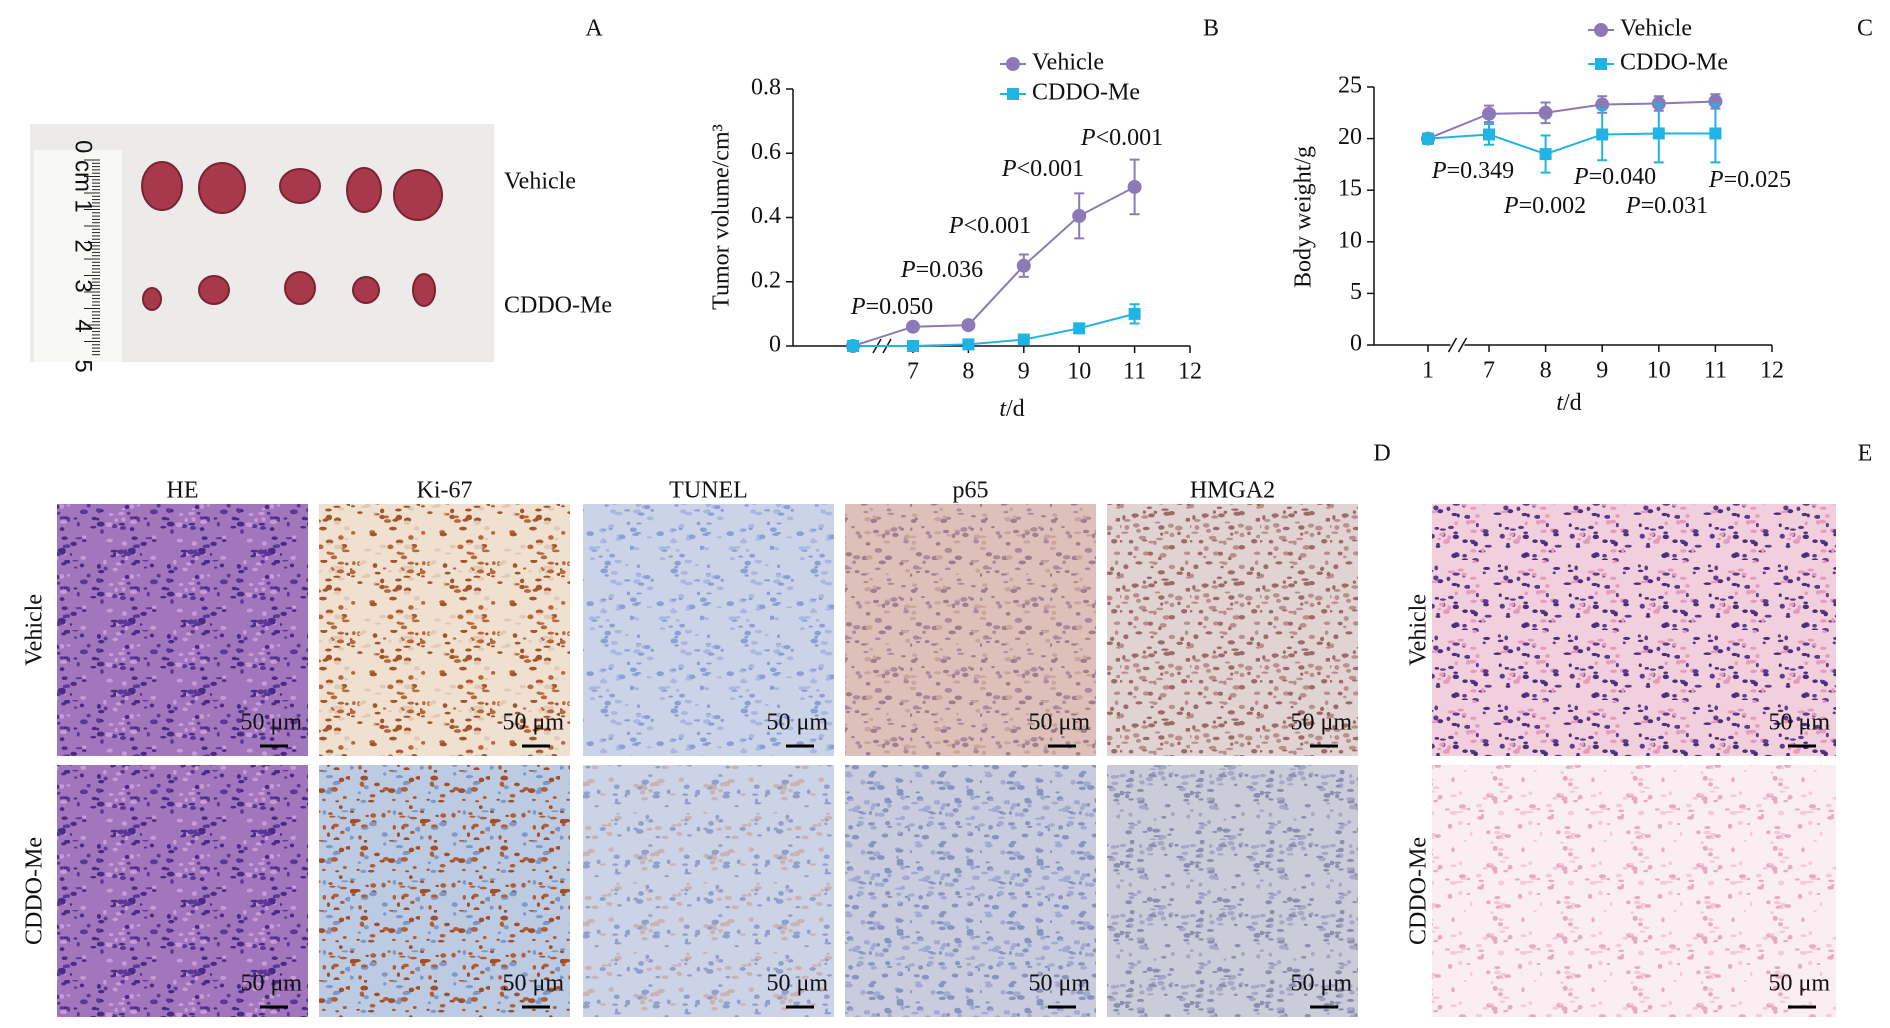 The image size is (1890, 1028). Describe the element at coordinates (722, 217) in the screenshot. I see `y-axis-label: Tumor volume/cm³` at that location.